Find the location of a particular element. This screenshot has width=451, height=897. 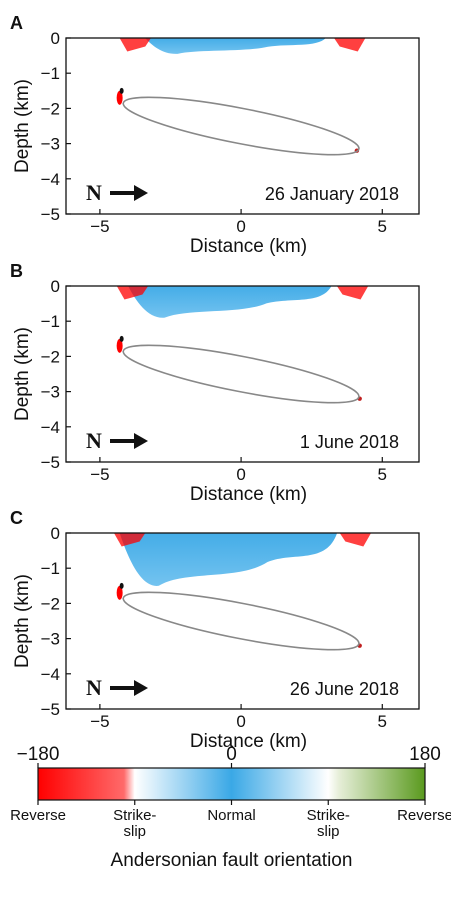

date-label: 26 June 2018 is located at coordinates (344, 689).